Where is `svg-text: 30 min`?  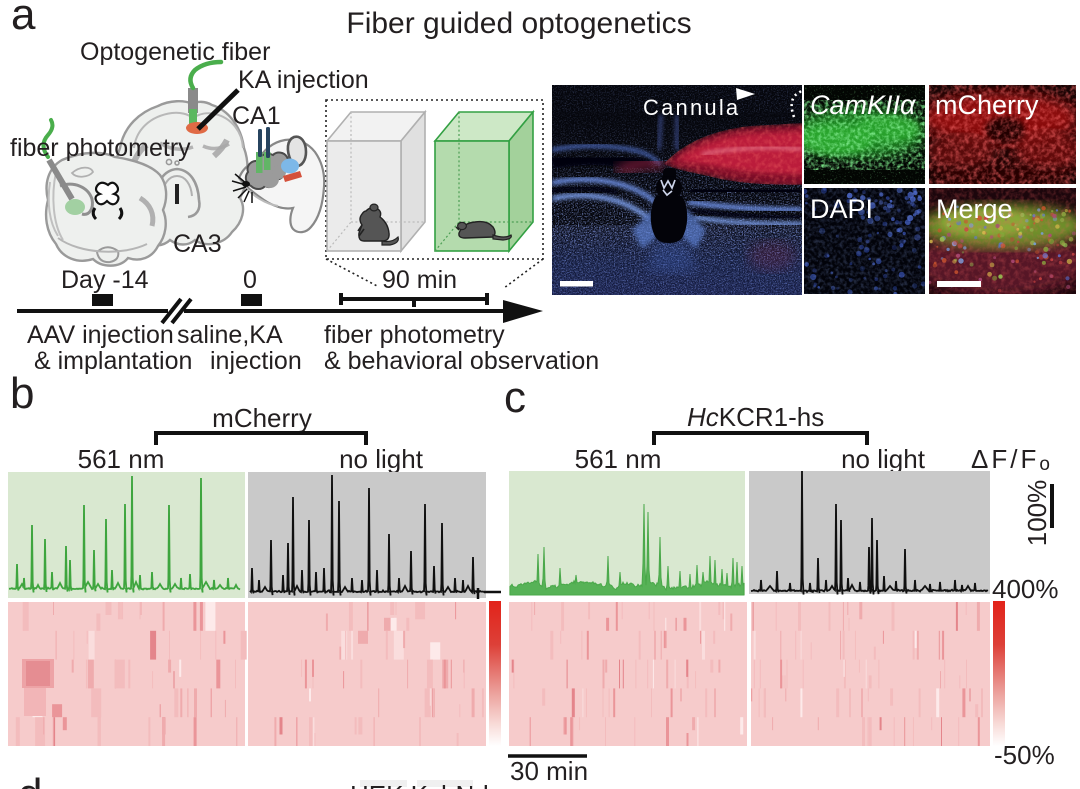
svg-text: 30 min is located at coordinates (549, 771).